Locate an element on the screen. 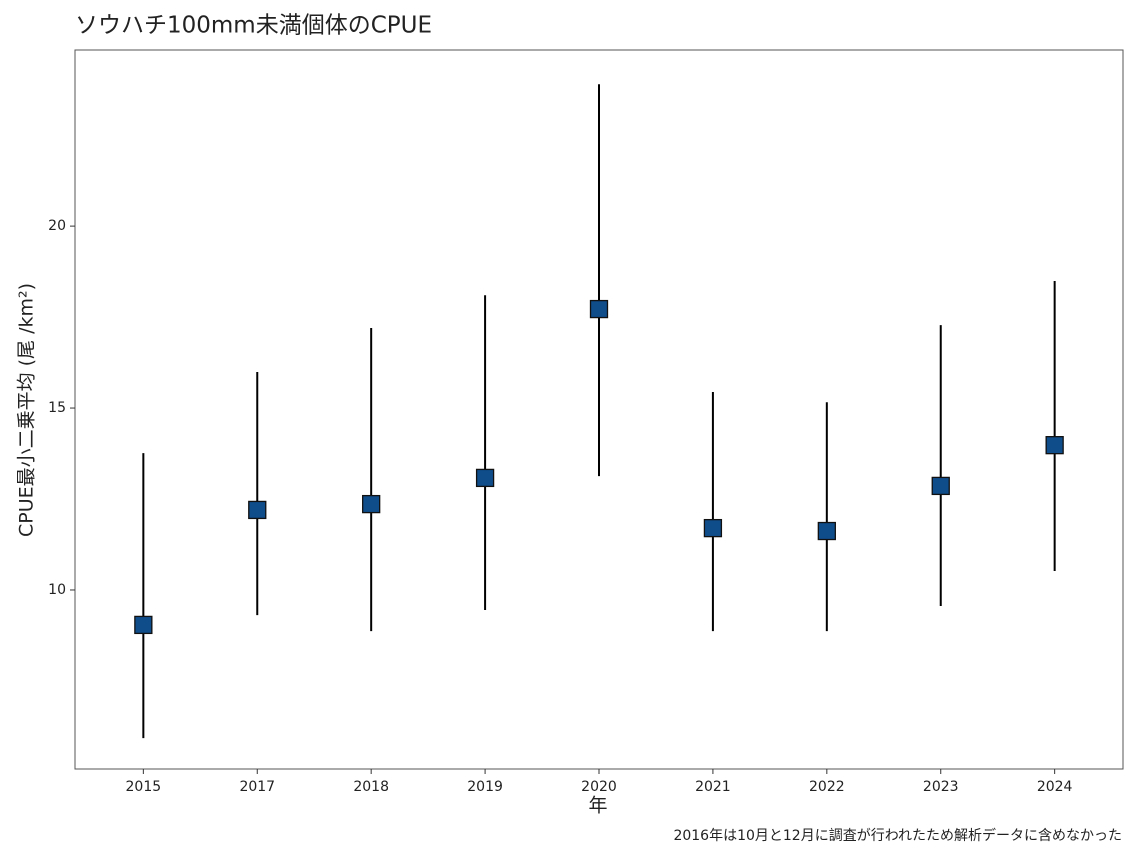 This screenshot has width=1128, height=848. x-tick-label: 2022 is located at coordinates (827, 787).